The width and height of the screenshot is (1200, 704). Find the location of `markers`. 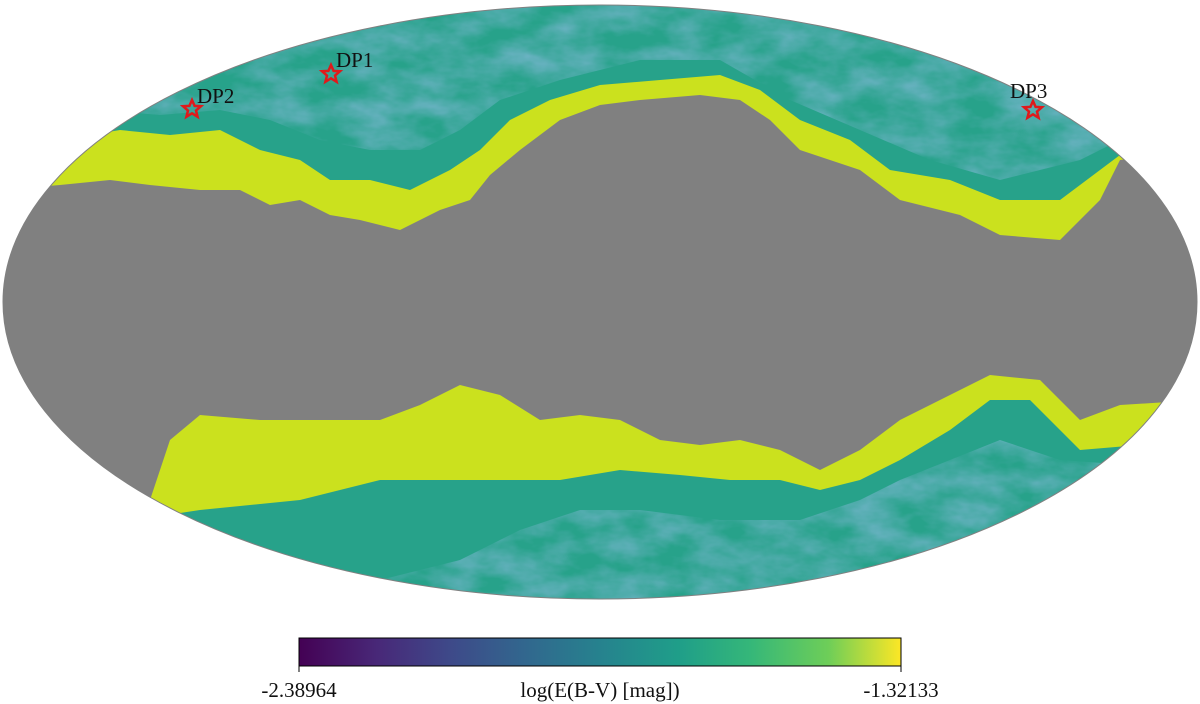

markers is located at coordinates (612, 91).